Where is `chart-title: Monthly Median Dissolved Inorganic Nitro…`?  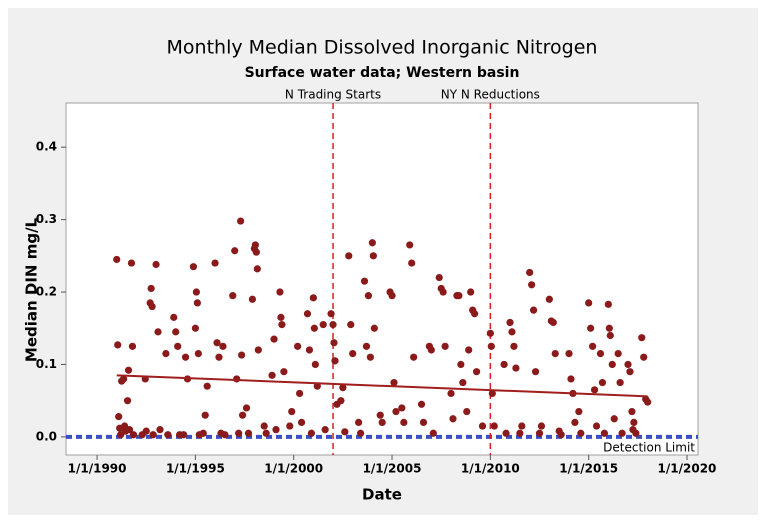
chart-title: Monthly Median Dissolved Inorganic Nitro… is located at coordinates (382, 48).